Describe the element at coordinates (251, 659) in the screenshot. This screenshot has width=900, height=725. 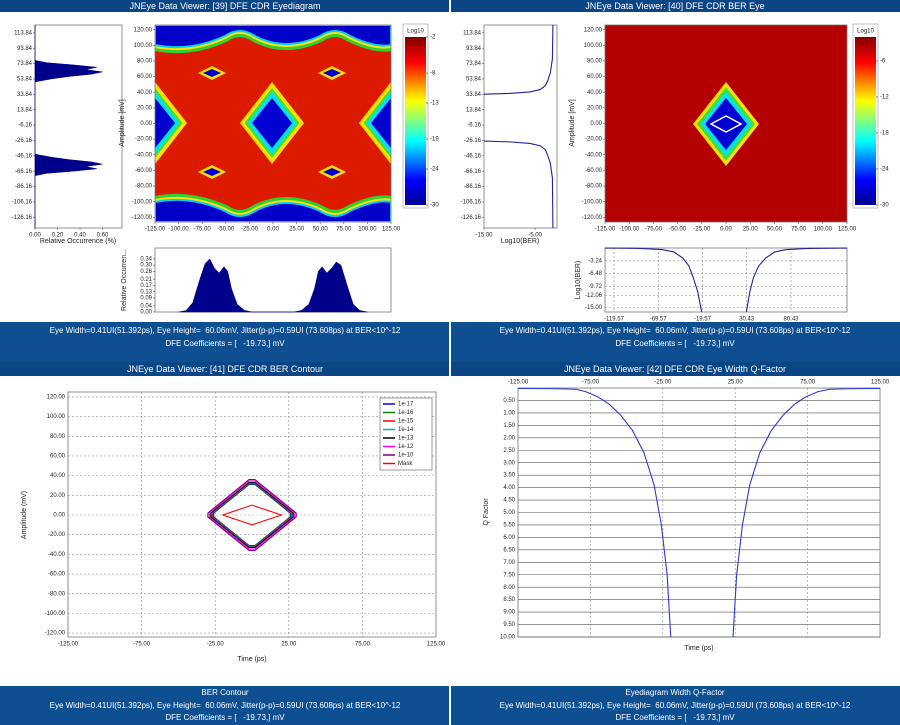
I see `x-axis-label: Time (ps)` at that location.